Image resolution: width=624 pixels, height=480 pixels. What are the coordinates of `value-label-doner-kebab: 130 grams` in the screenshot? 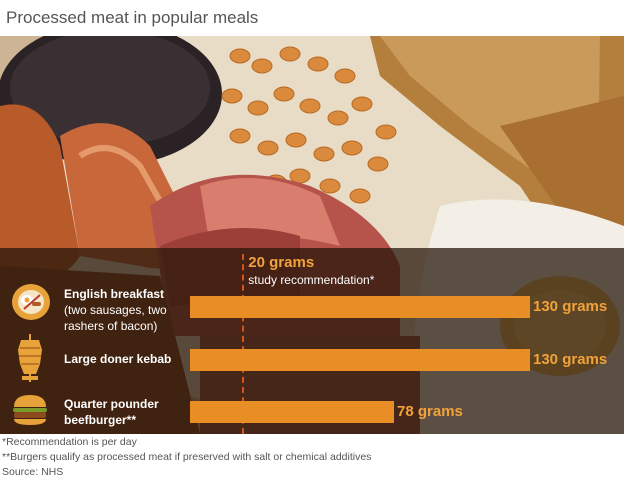 It's located at (570, 359).